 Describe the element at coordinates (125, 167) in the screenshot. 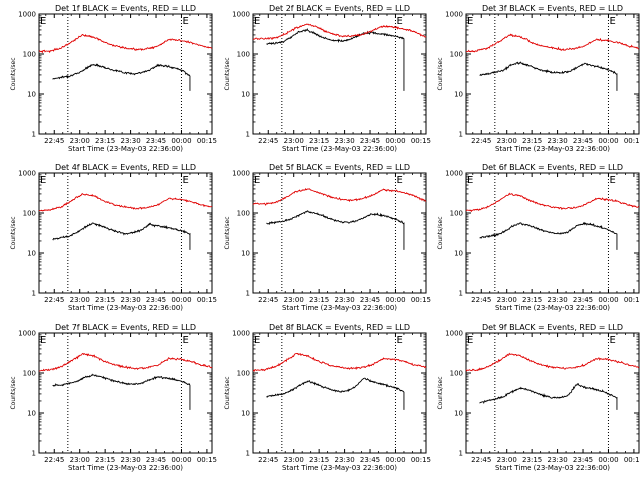

I see `panel-title: Det 4f BLACK = Events, RED = LLD` at that location.